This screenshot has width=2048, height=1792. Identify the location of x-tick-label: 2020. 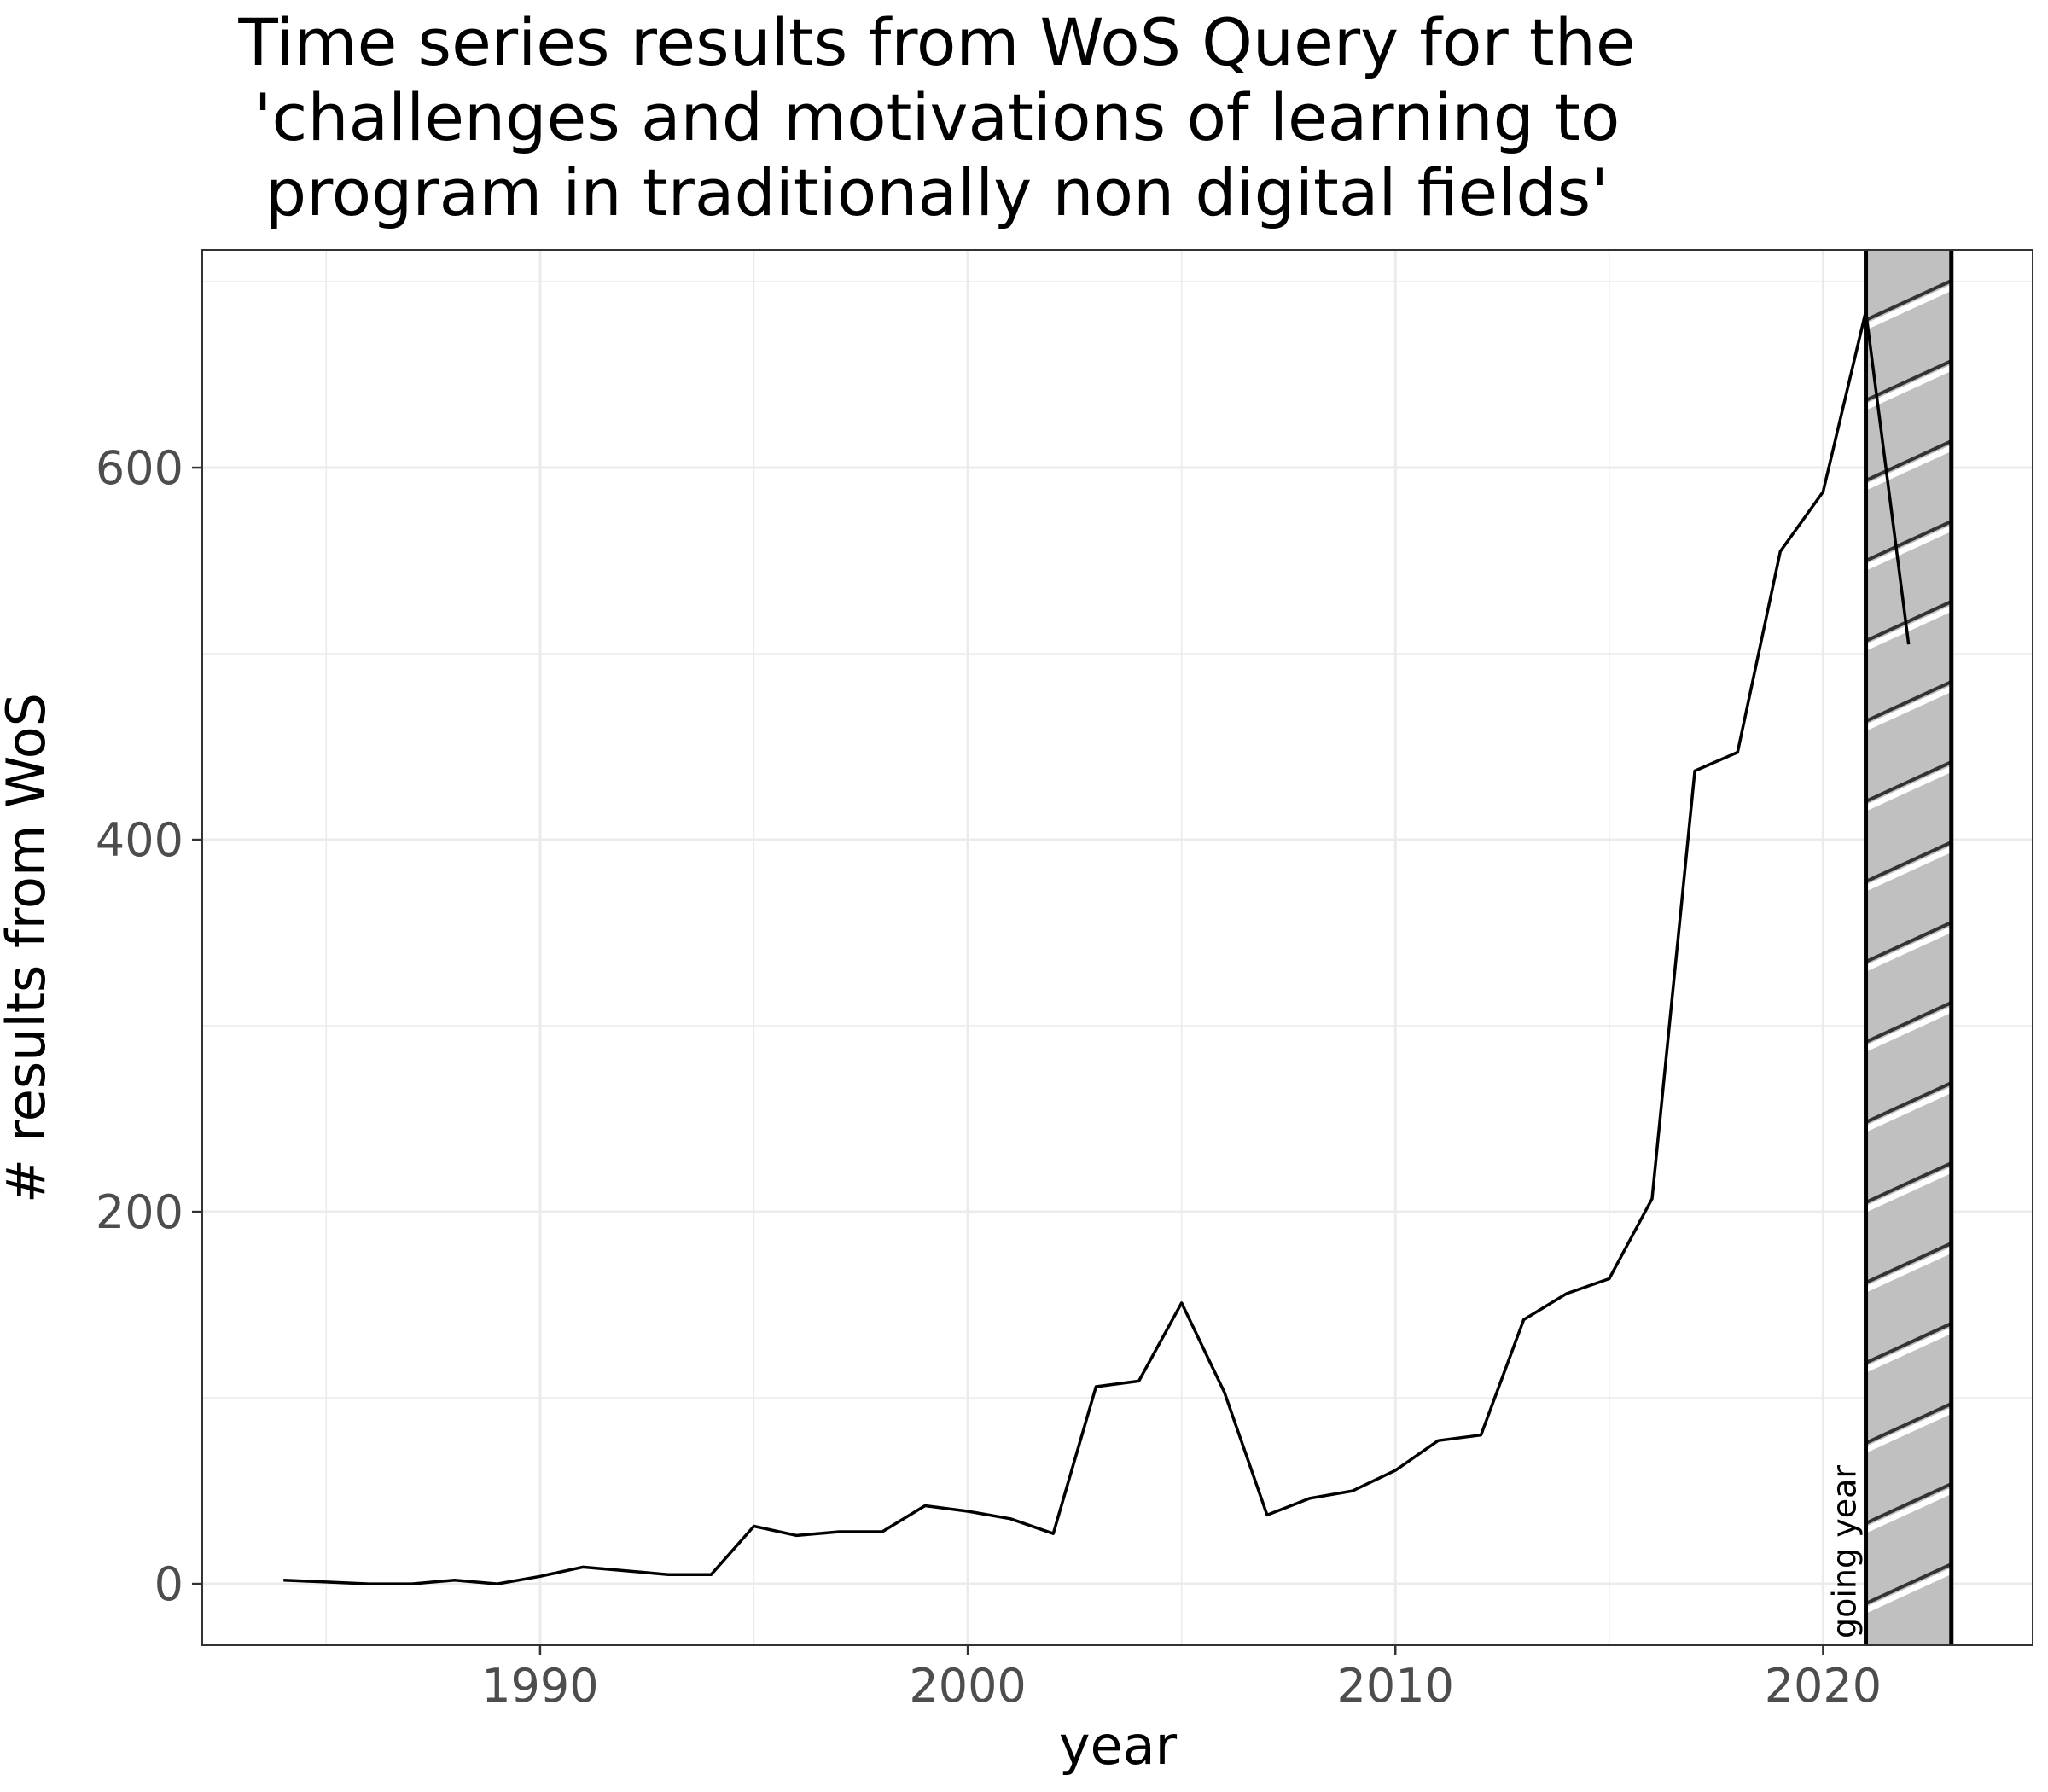
(1824, 1686).